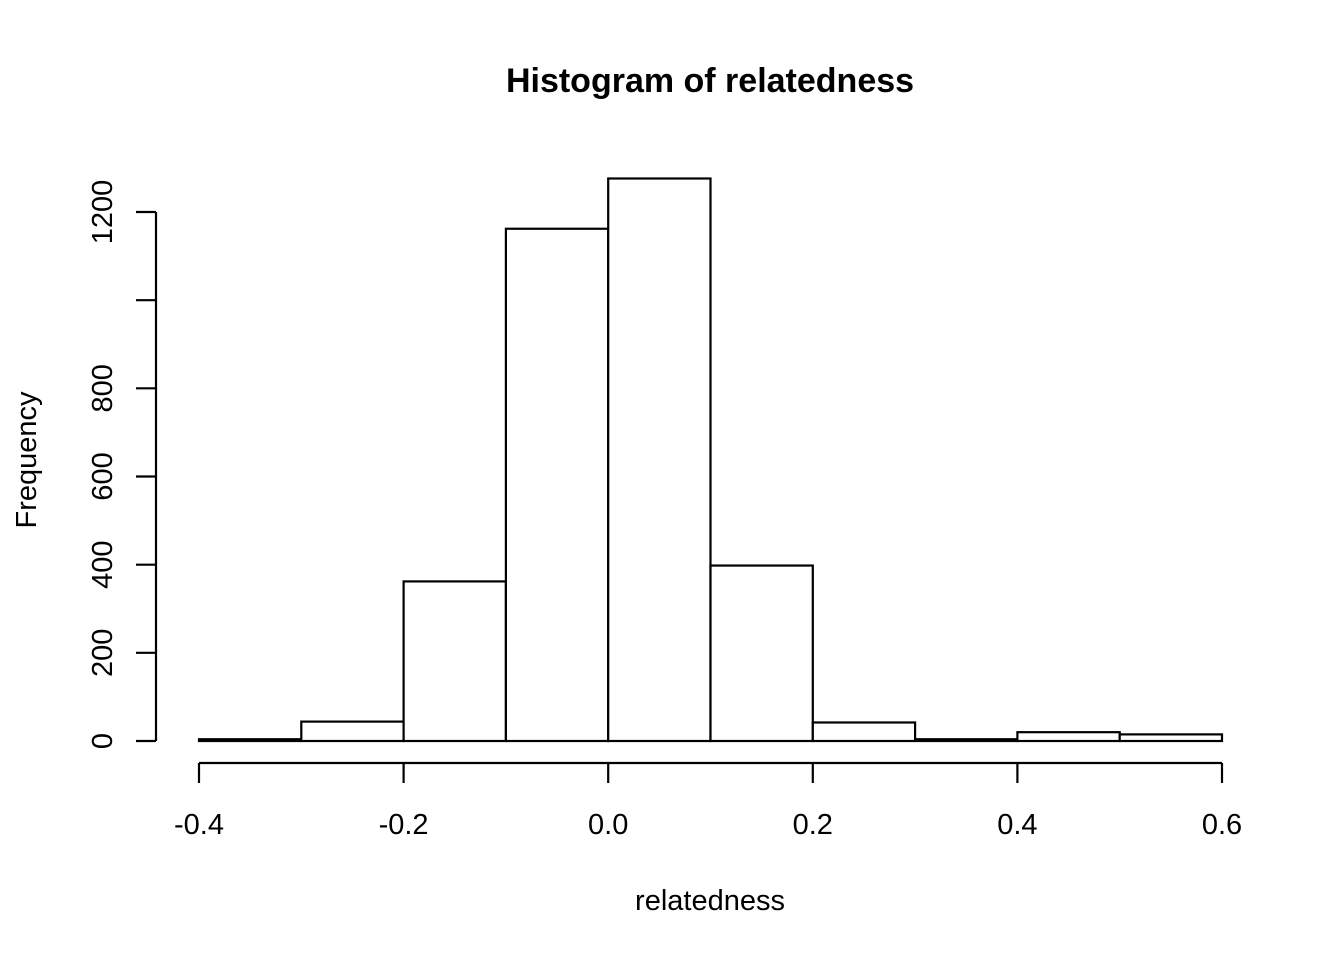 Image resolution: width=1344 pixels, height=960 pixels. I want to click on y-tick-label-2: 400, so click(103, 564).